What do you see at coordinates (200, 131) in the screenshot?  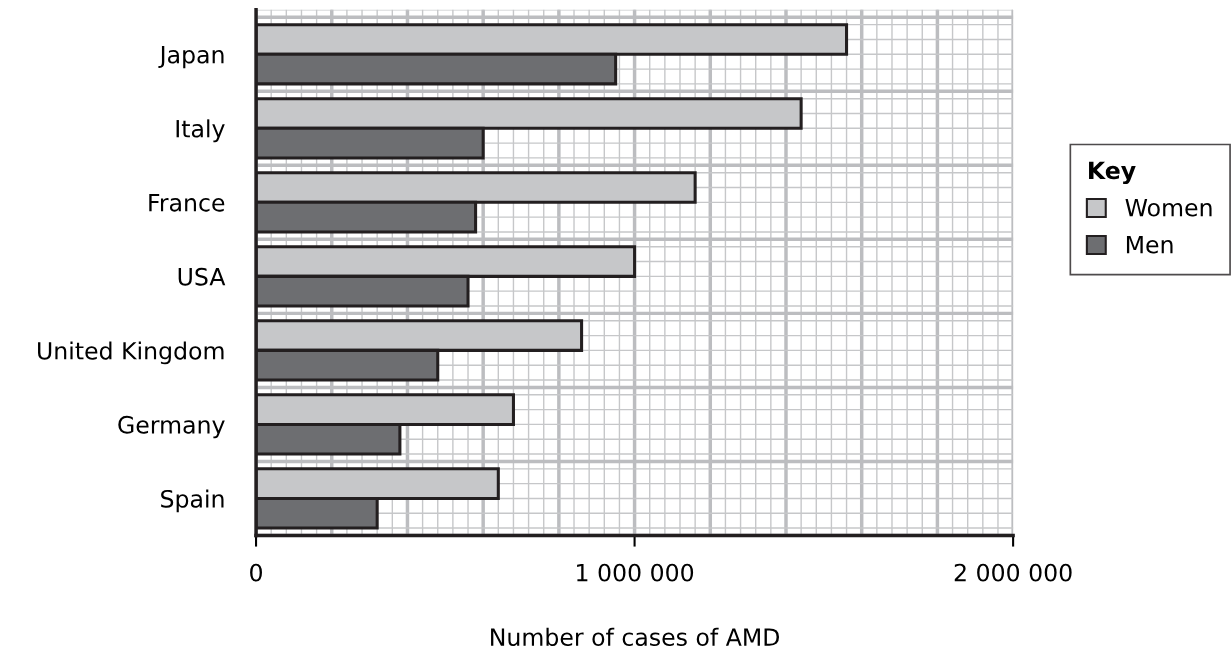 I see `y-tick-label: Italy` at bounding box center [200, 131].